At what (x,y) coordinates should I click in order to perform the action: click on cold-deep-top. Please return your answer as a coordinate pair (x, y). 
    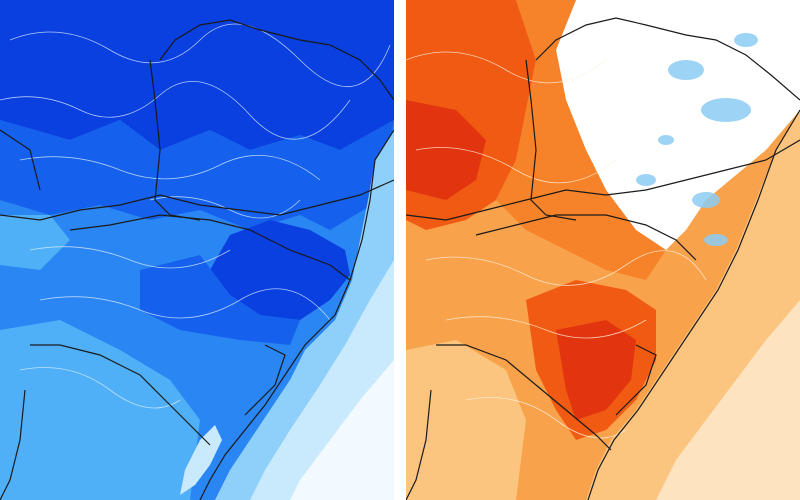
    Looking at the image, I should click on (197, 75).